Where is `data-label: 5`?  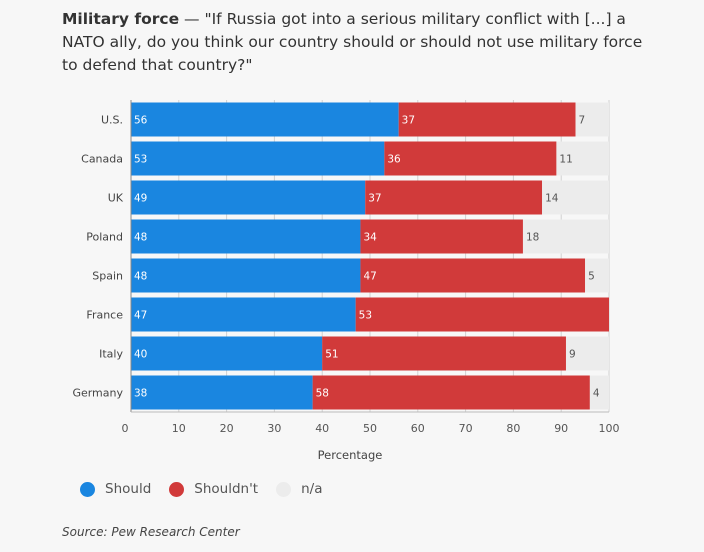 data-label: 5 is located at coordinates (591, 277).